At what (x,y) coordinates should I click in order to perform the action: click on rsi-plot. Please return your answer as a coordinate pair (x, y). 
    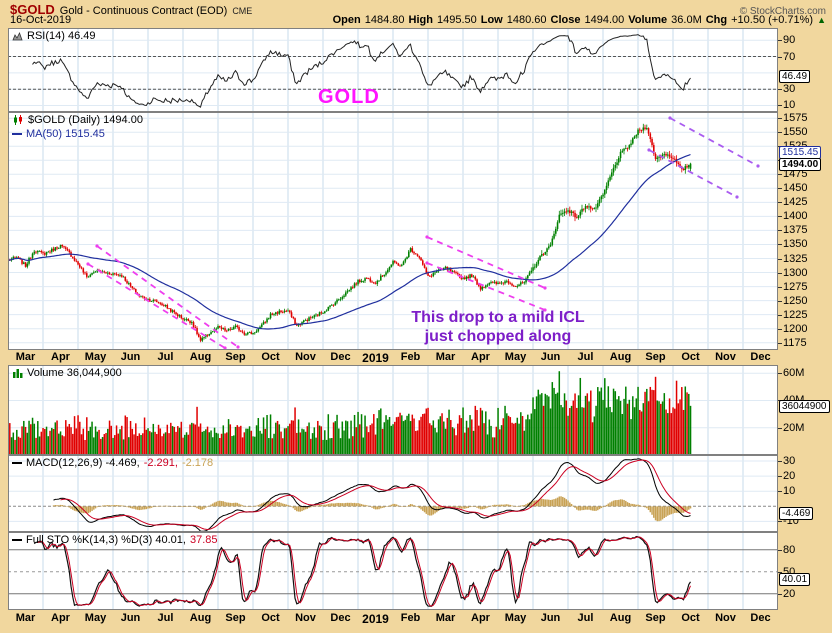
    Looking at the image, I should click on (393, 70).